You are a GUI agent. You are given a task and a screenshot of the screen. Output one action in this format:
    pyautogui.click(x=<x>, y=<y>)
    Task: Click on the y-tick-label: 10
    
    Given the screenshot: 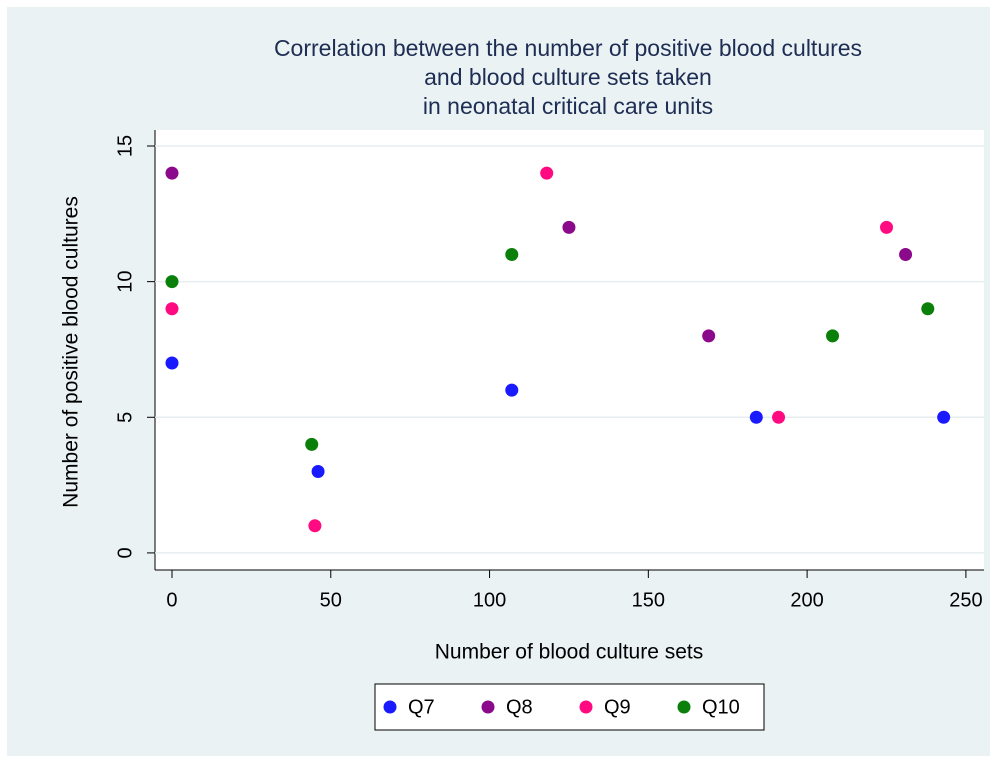 What is the action you would take?
    pyautogui.click(x=125, y=282)
    